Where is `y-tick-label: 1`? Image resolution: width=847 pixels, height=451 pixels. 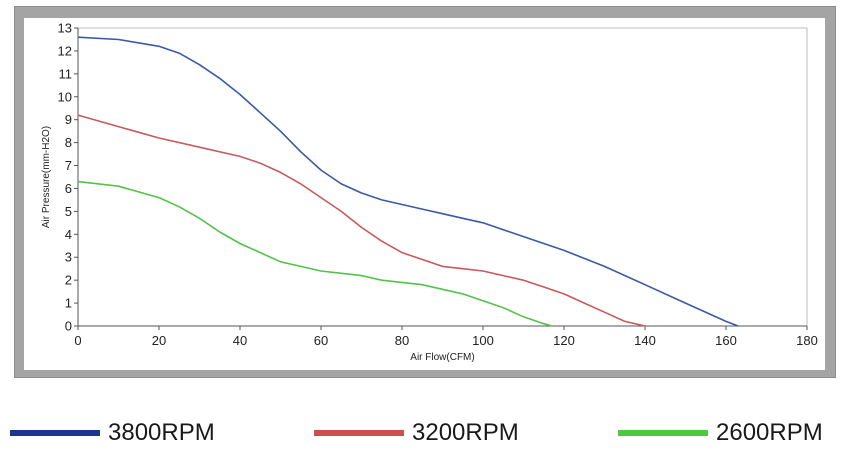 y-tick-label: 1 is located at coordinates (68, 303).